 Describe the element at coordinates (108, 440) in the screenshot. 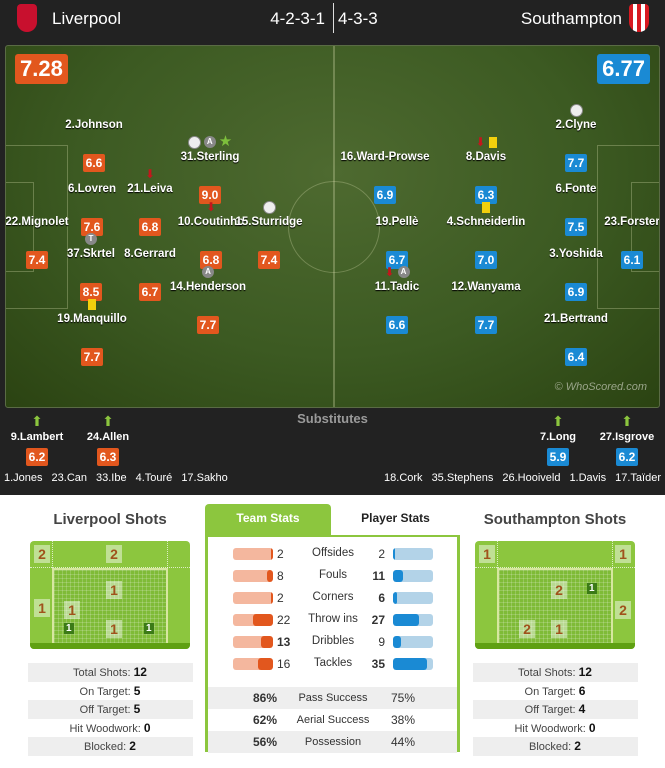

I see `sub-player: ⬆ 24.Allen 6.3` at that location.